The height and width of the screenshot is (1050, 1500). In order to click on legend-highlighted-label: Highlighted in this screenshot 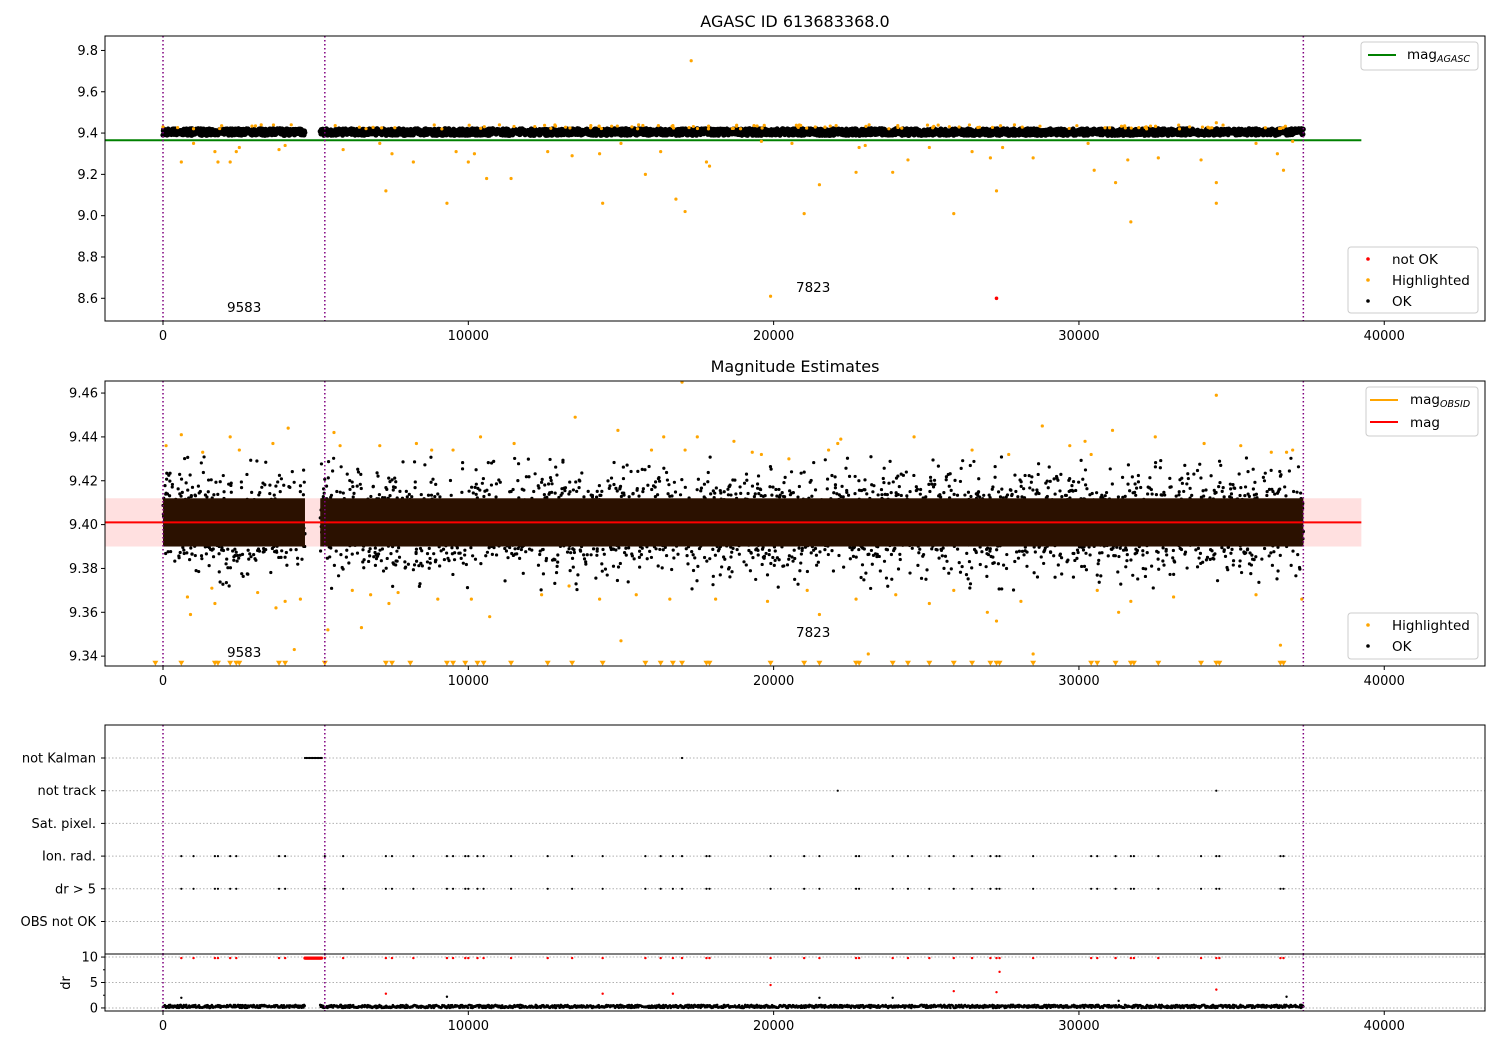, I will do `click(1431, 281)`.